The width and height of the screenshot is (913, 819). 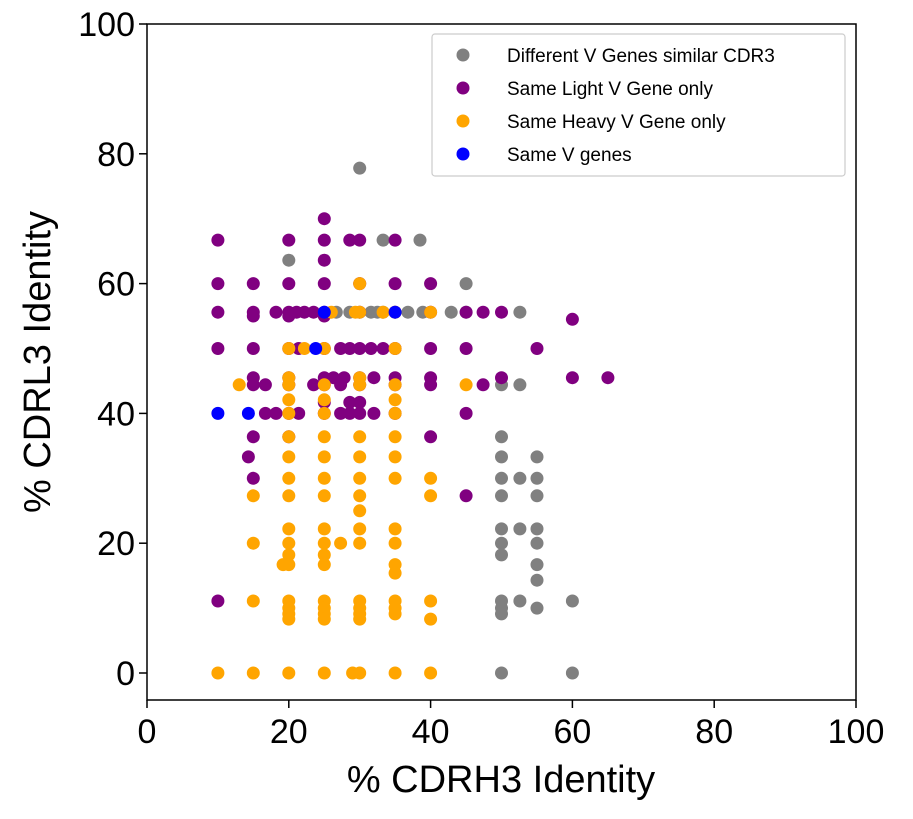 What do you see at coordinates (610, 89) in the screenshot?
I see `legend-label: Same Light V Gene only` at bounding box center [610, 89].